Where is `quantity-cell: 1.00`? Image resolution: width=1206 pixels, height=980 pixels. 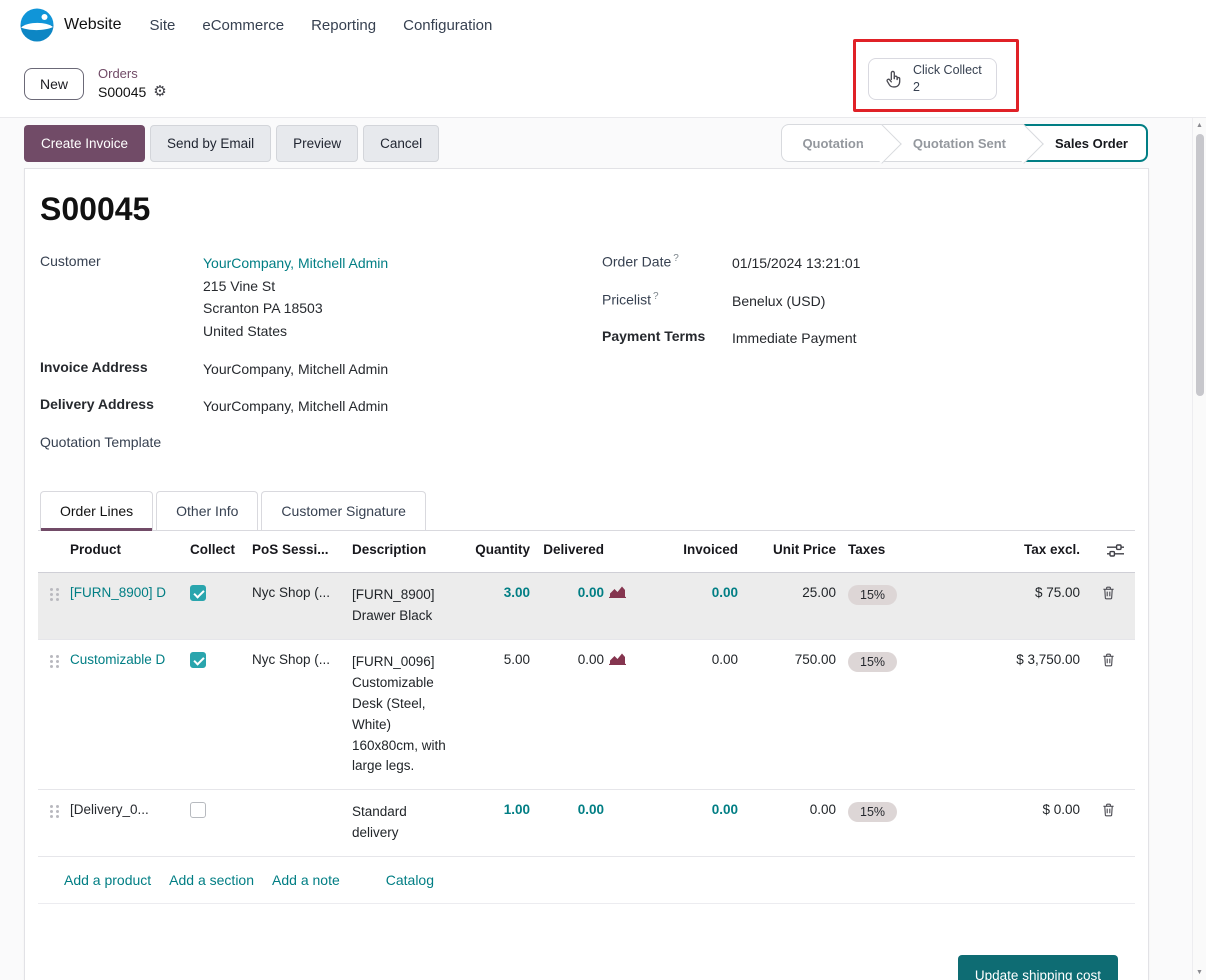
quantity-cell: 1.00 is located at coordinates (516, 810).